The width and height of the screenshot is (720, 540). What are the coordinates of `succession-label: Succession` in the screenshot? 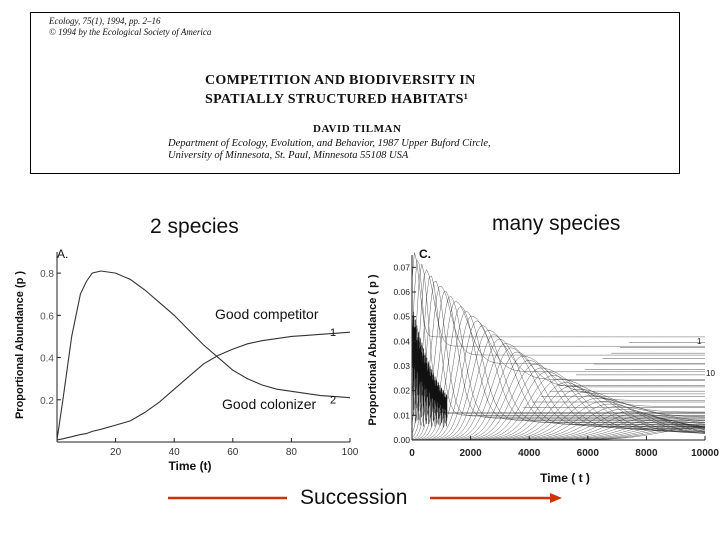 It's located at (354, 497).